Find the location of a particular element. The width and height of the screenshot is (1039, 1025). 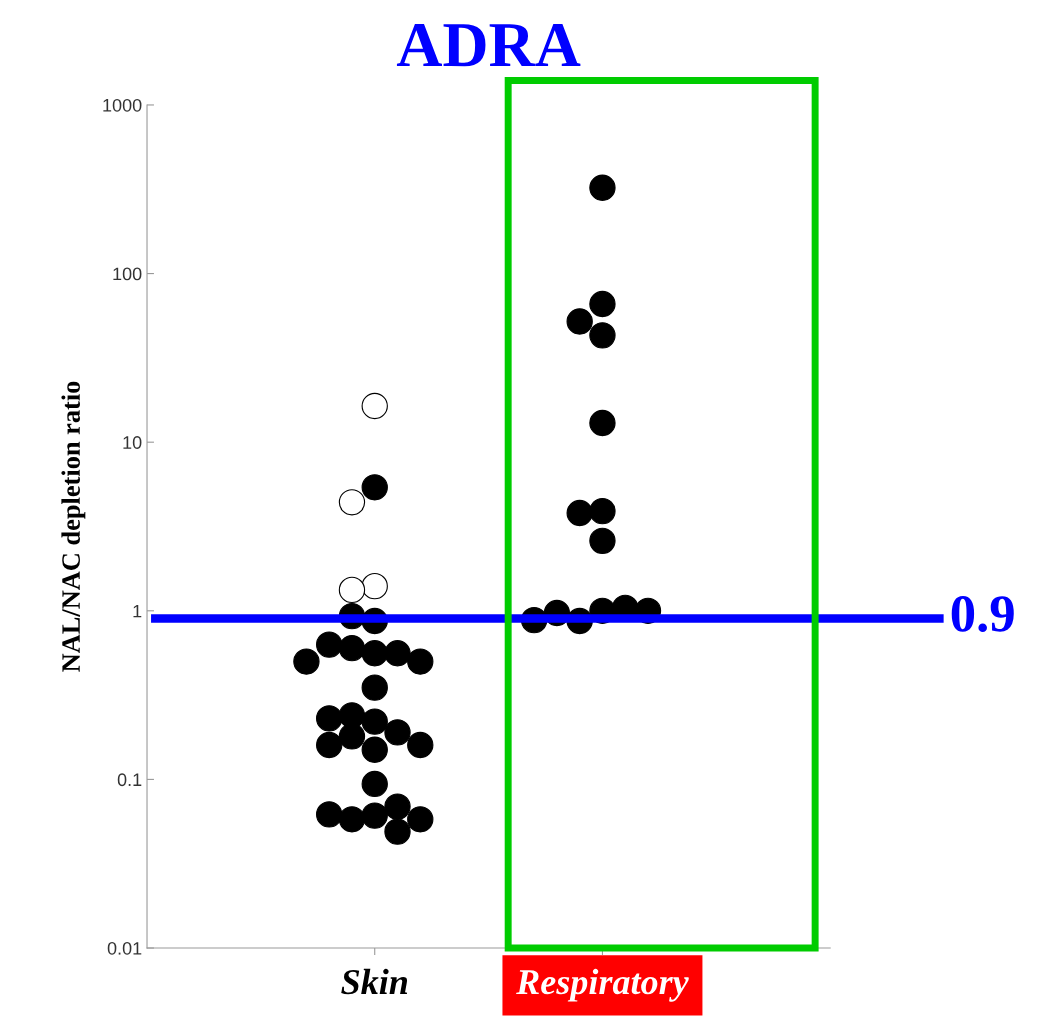

y-tick-label: 0.1 is located at coordinates (129, 780).